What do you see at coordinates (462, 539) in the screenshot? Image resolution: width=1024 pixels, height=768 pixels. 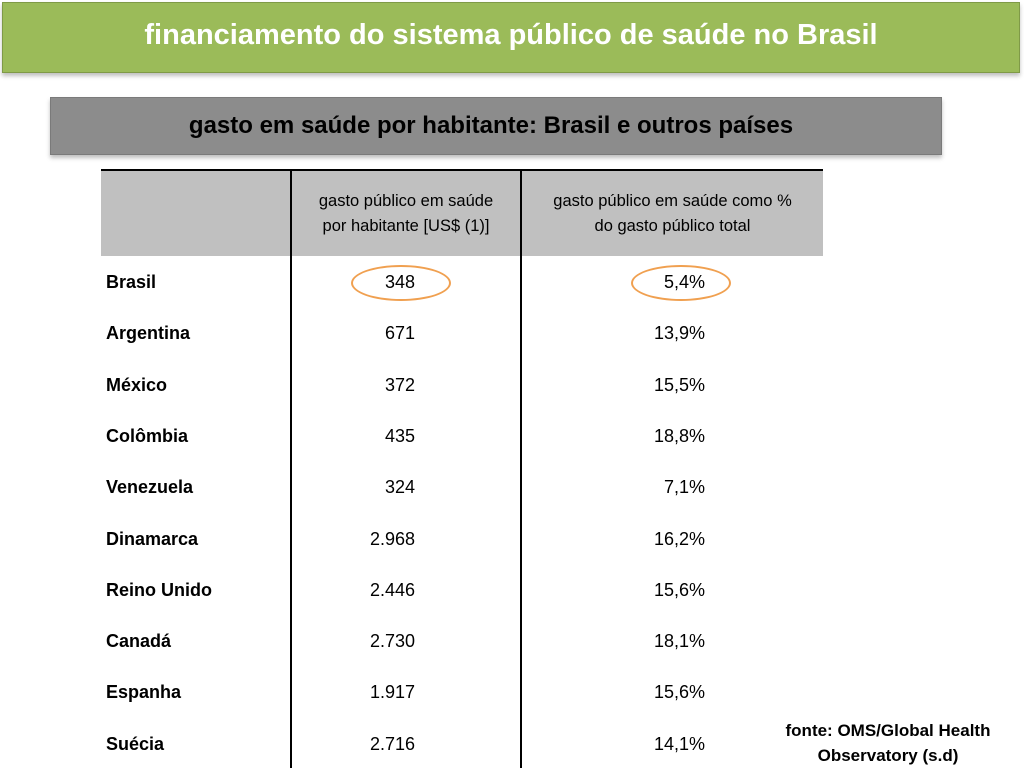 I see `table-row: Dinamarca 2.968 16,2%` at bounding box center [462, 539].